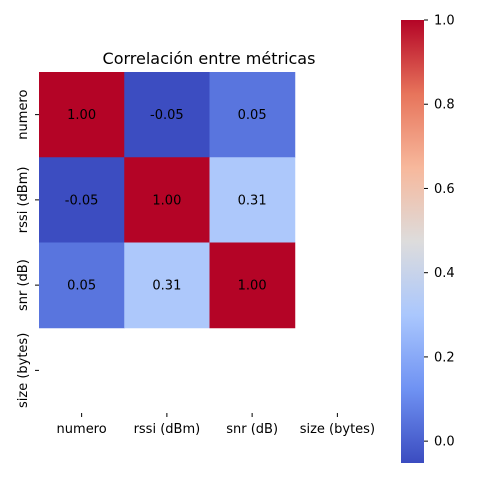  Describe the element at coordinates (167, 429) in the screenshot. I see `x-tick-label: rssi (dBm)` at that location.